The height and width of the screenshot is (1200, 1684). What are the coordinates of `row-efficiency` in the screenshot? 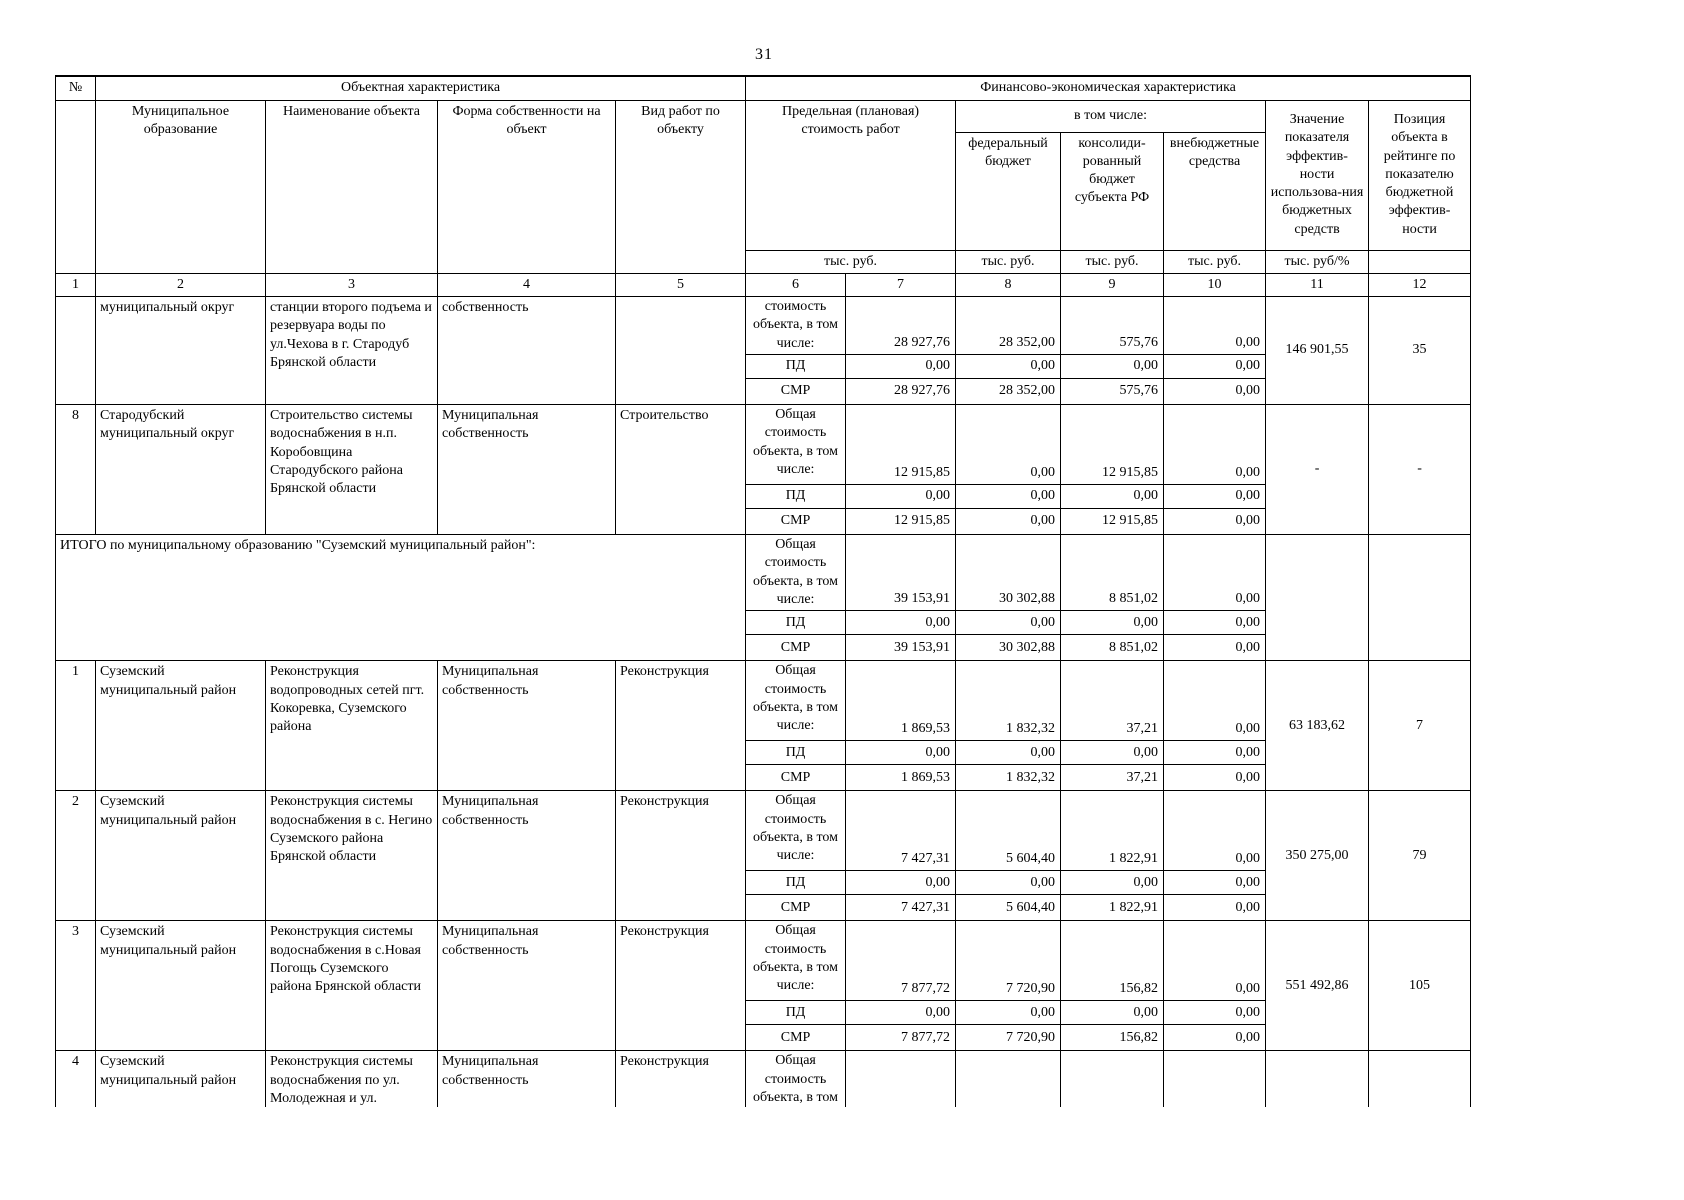 It's located at (1317, 1078).